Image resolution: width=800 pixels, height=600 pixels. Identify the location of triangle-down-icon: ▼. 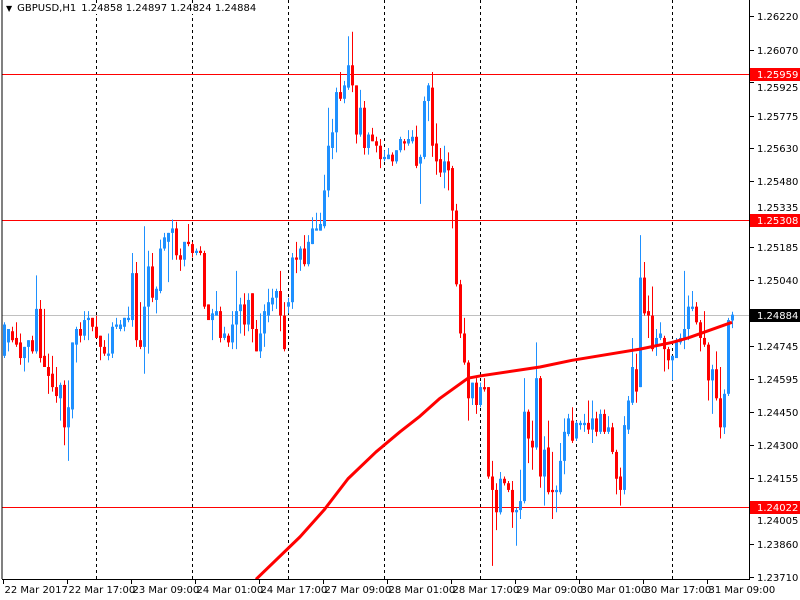
(9, 8).